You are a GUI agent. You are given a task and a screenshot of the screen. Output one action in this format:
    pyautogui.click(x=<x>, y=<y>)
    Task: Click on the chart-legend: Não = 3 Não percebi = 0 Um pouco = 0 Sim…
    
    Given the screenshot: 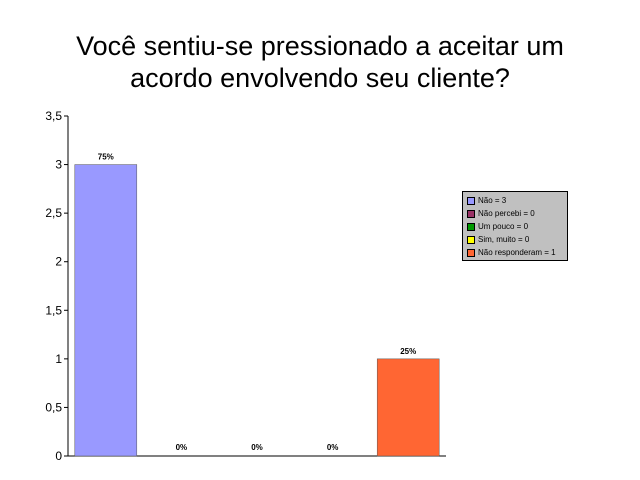 What is the action you would take?
    pyautogui.click(x=515, y=226)
    